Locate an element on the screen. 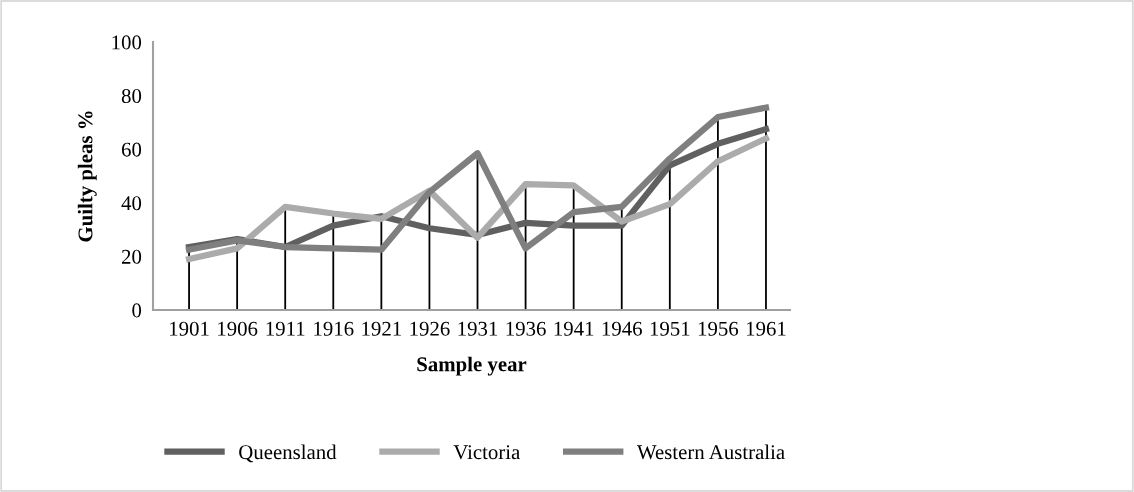  x-tick-label: 1946 is located at coordinates (622, 328).